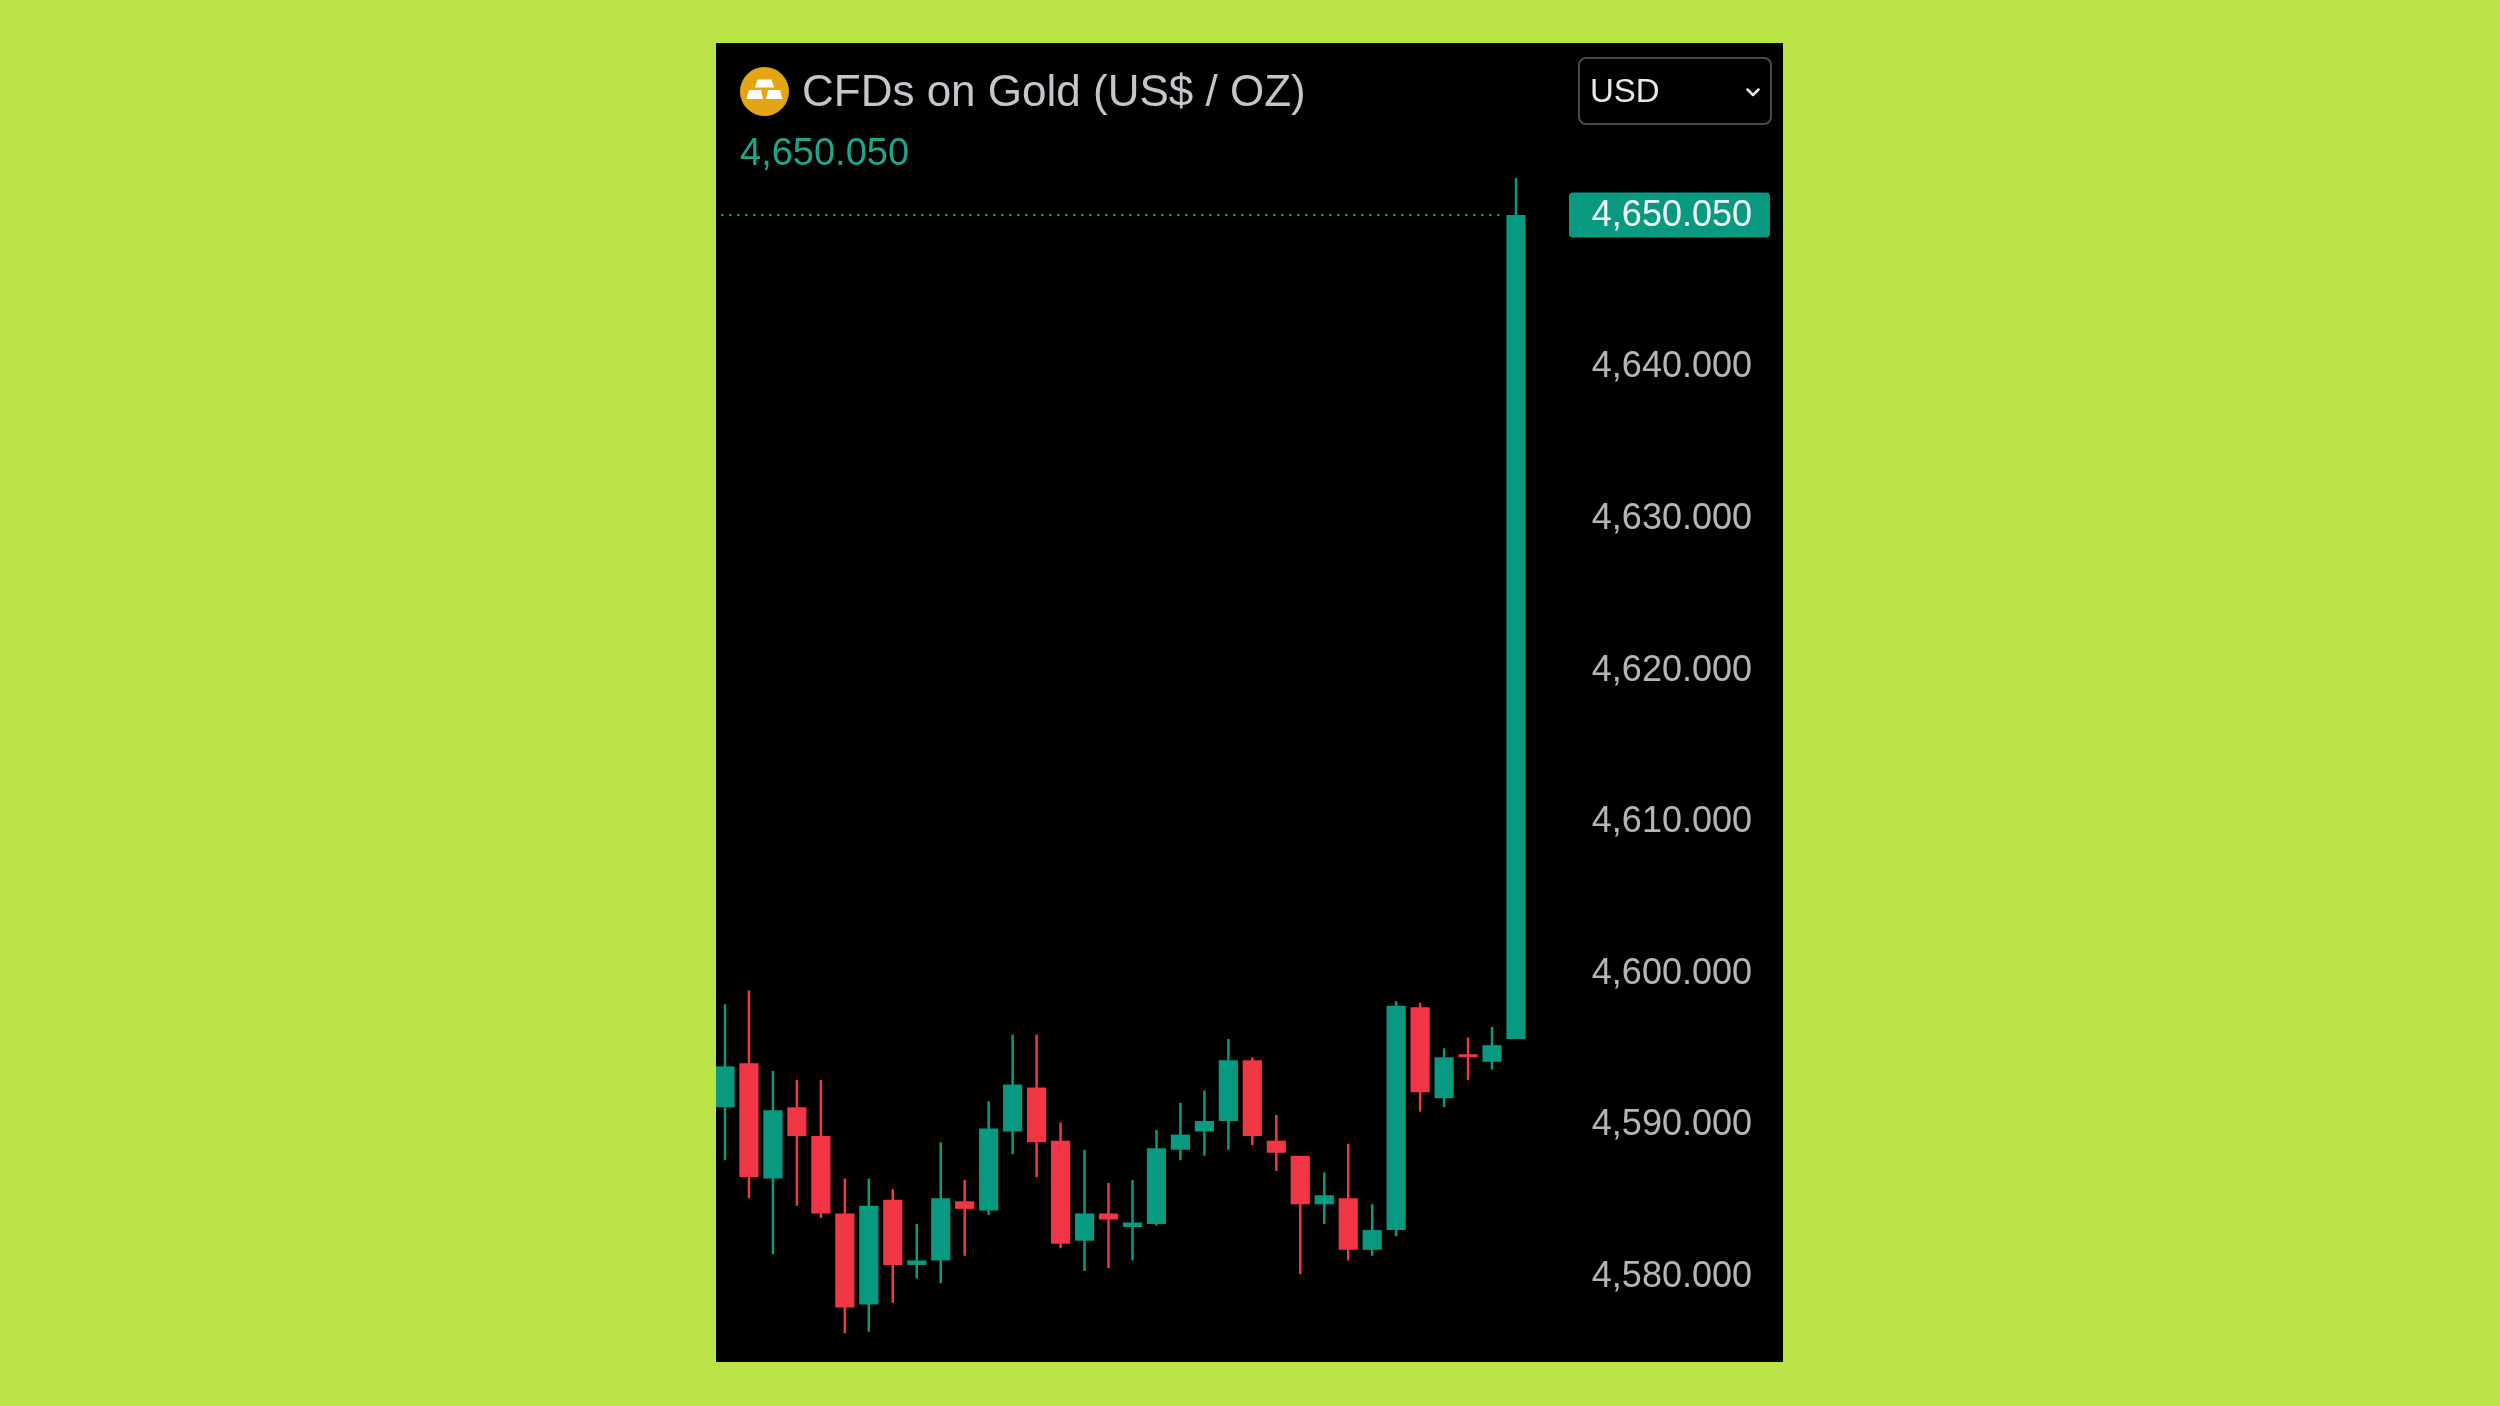  What do you see at coordinates (1625, 90) in the screenshot?
I see `text: USD` at bounding box center [1625, 90].